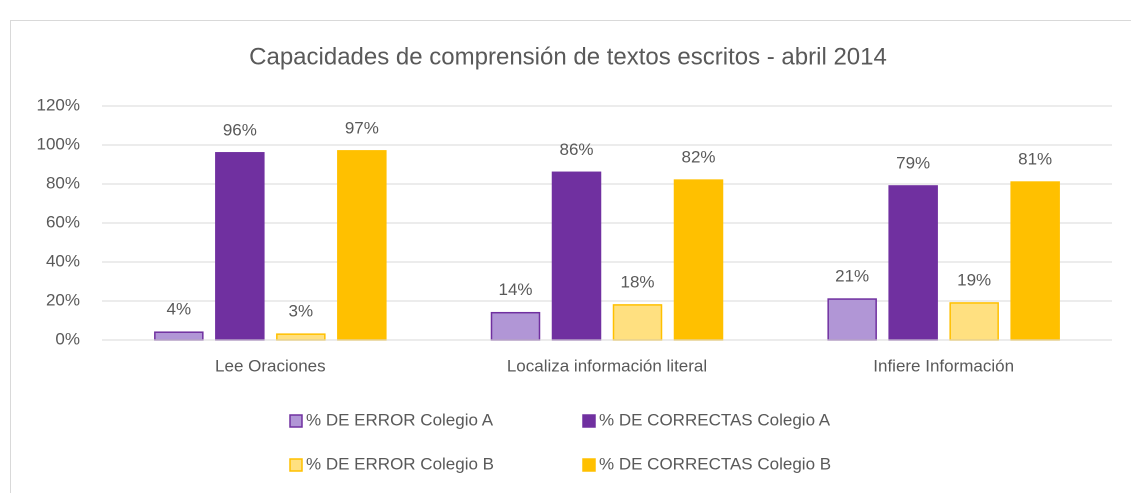 This screenshot has height=493, width=1131. Describe the element at coordinates (270, 365) in the screenshot. I see `x-tick-label: Lee Oraciones` at that location.